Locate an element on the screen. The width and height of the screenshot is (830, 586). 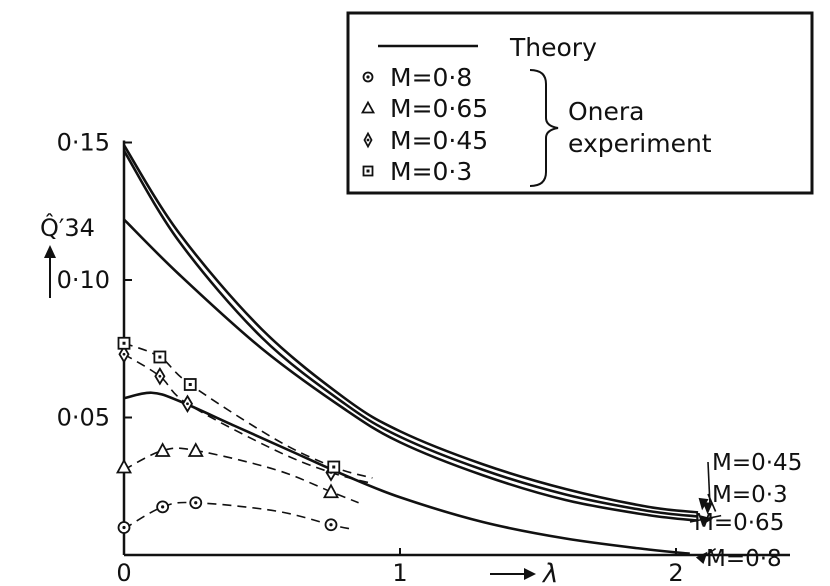
x-tick-label: 1 is located at coordinates (399, 572).